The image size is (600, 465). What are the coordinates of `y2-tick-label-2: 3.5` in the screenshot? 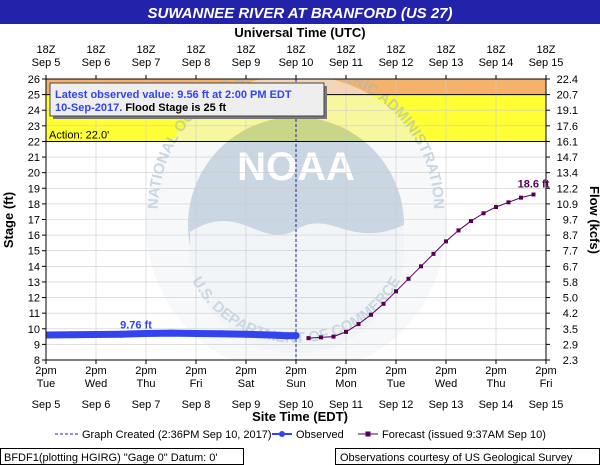 It's located at (570, 330).